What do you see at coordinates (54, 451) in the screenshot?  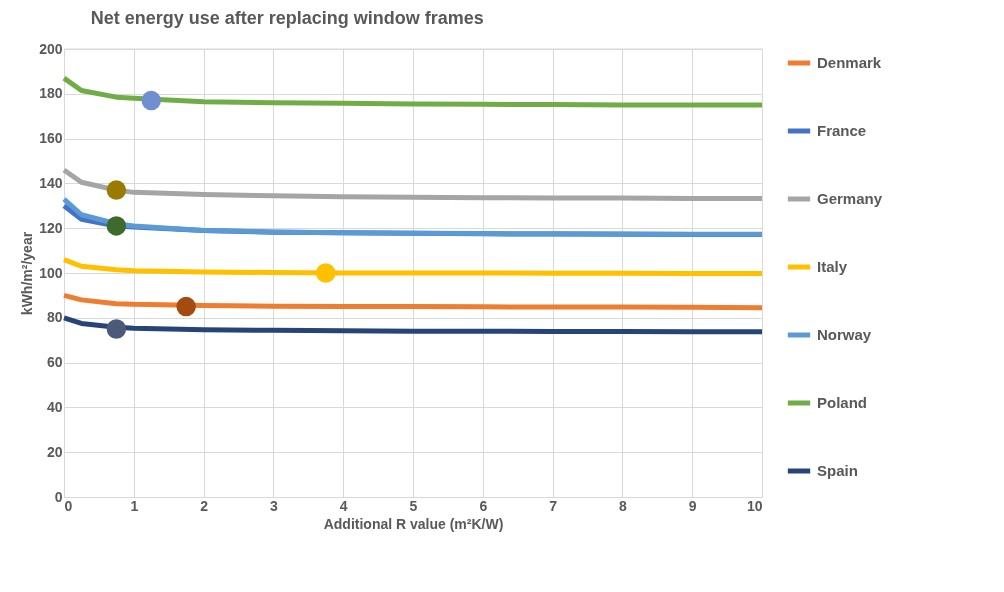 I see `y-tick-label: 20` at bounding box center [54, 451].